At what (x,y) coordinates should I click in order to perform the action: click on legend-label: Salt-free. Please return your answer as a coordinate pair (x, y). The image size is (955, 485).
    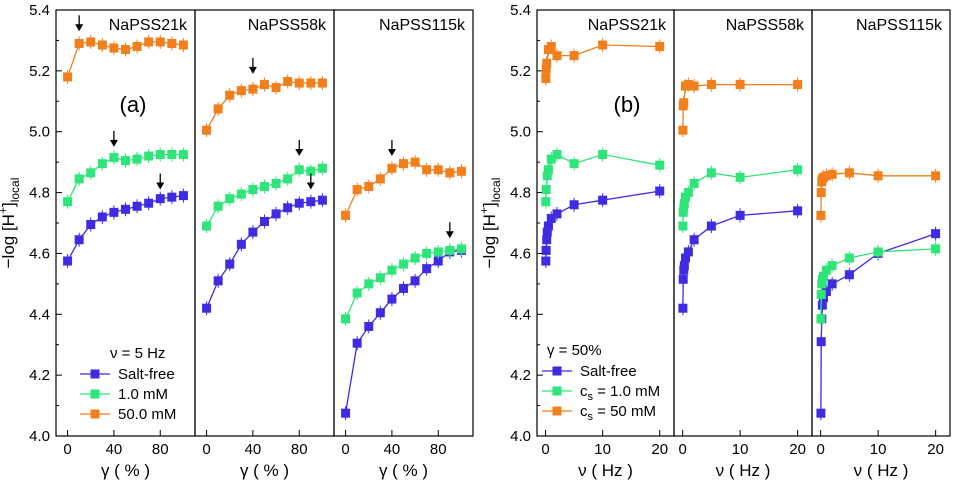
    Looking at the image, I should click on (146, 374).